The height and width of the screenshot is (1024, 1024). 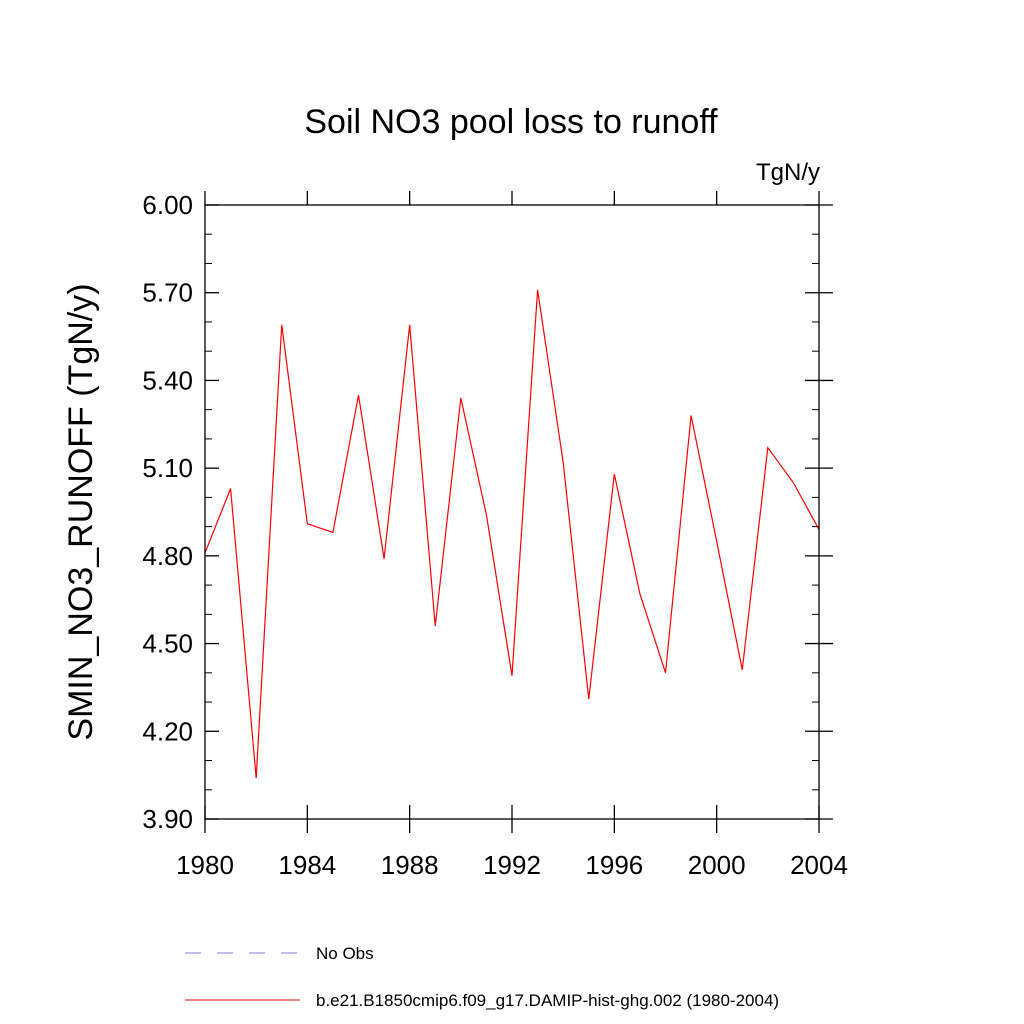 What do you see at coordinates (307, 865) in the screenshot?
I see `x-tick-label: 1984` at bounding box center [307, 865].